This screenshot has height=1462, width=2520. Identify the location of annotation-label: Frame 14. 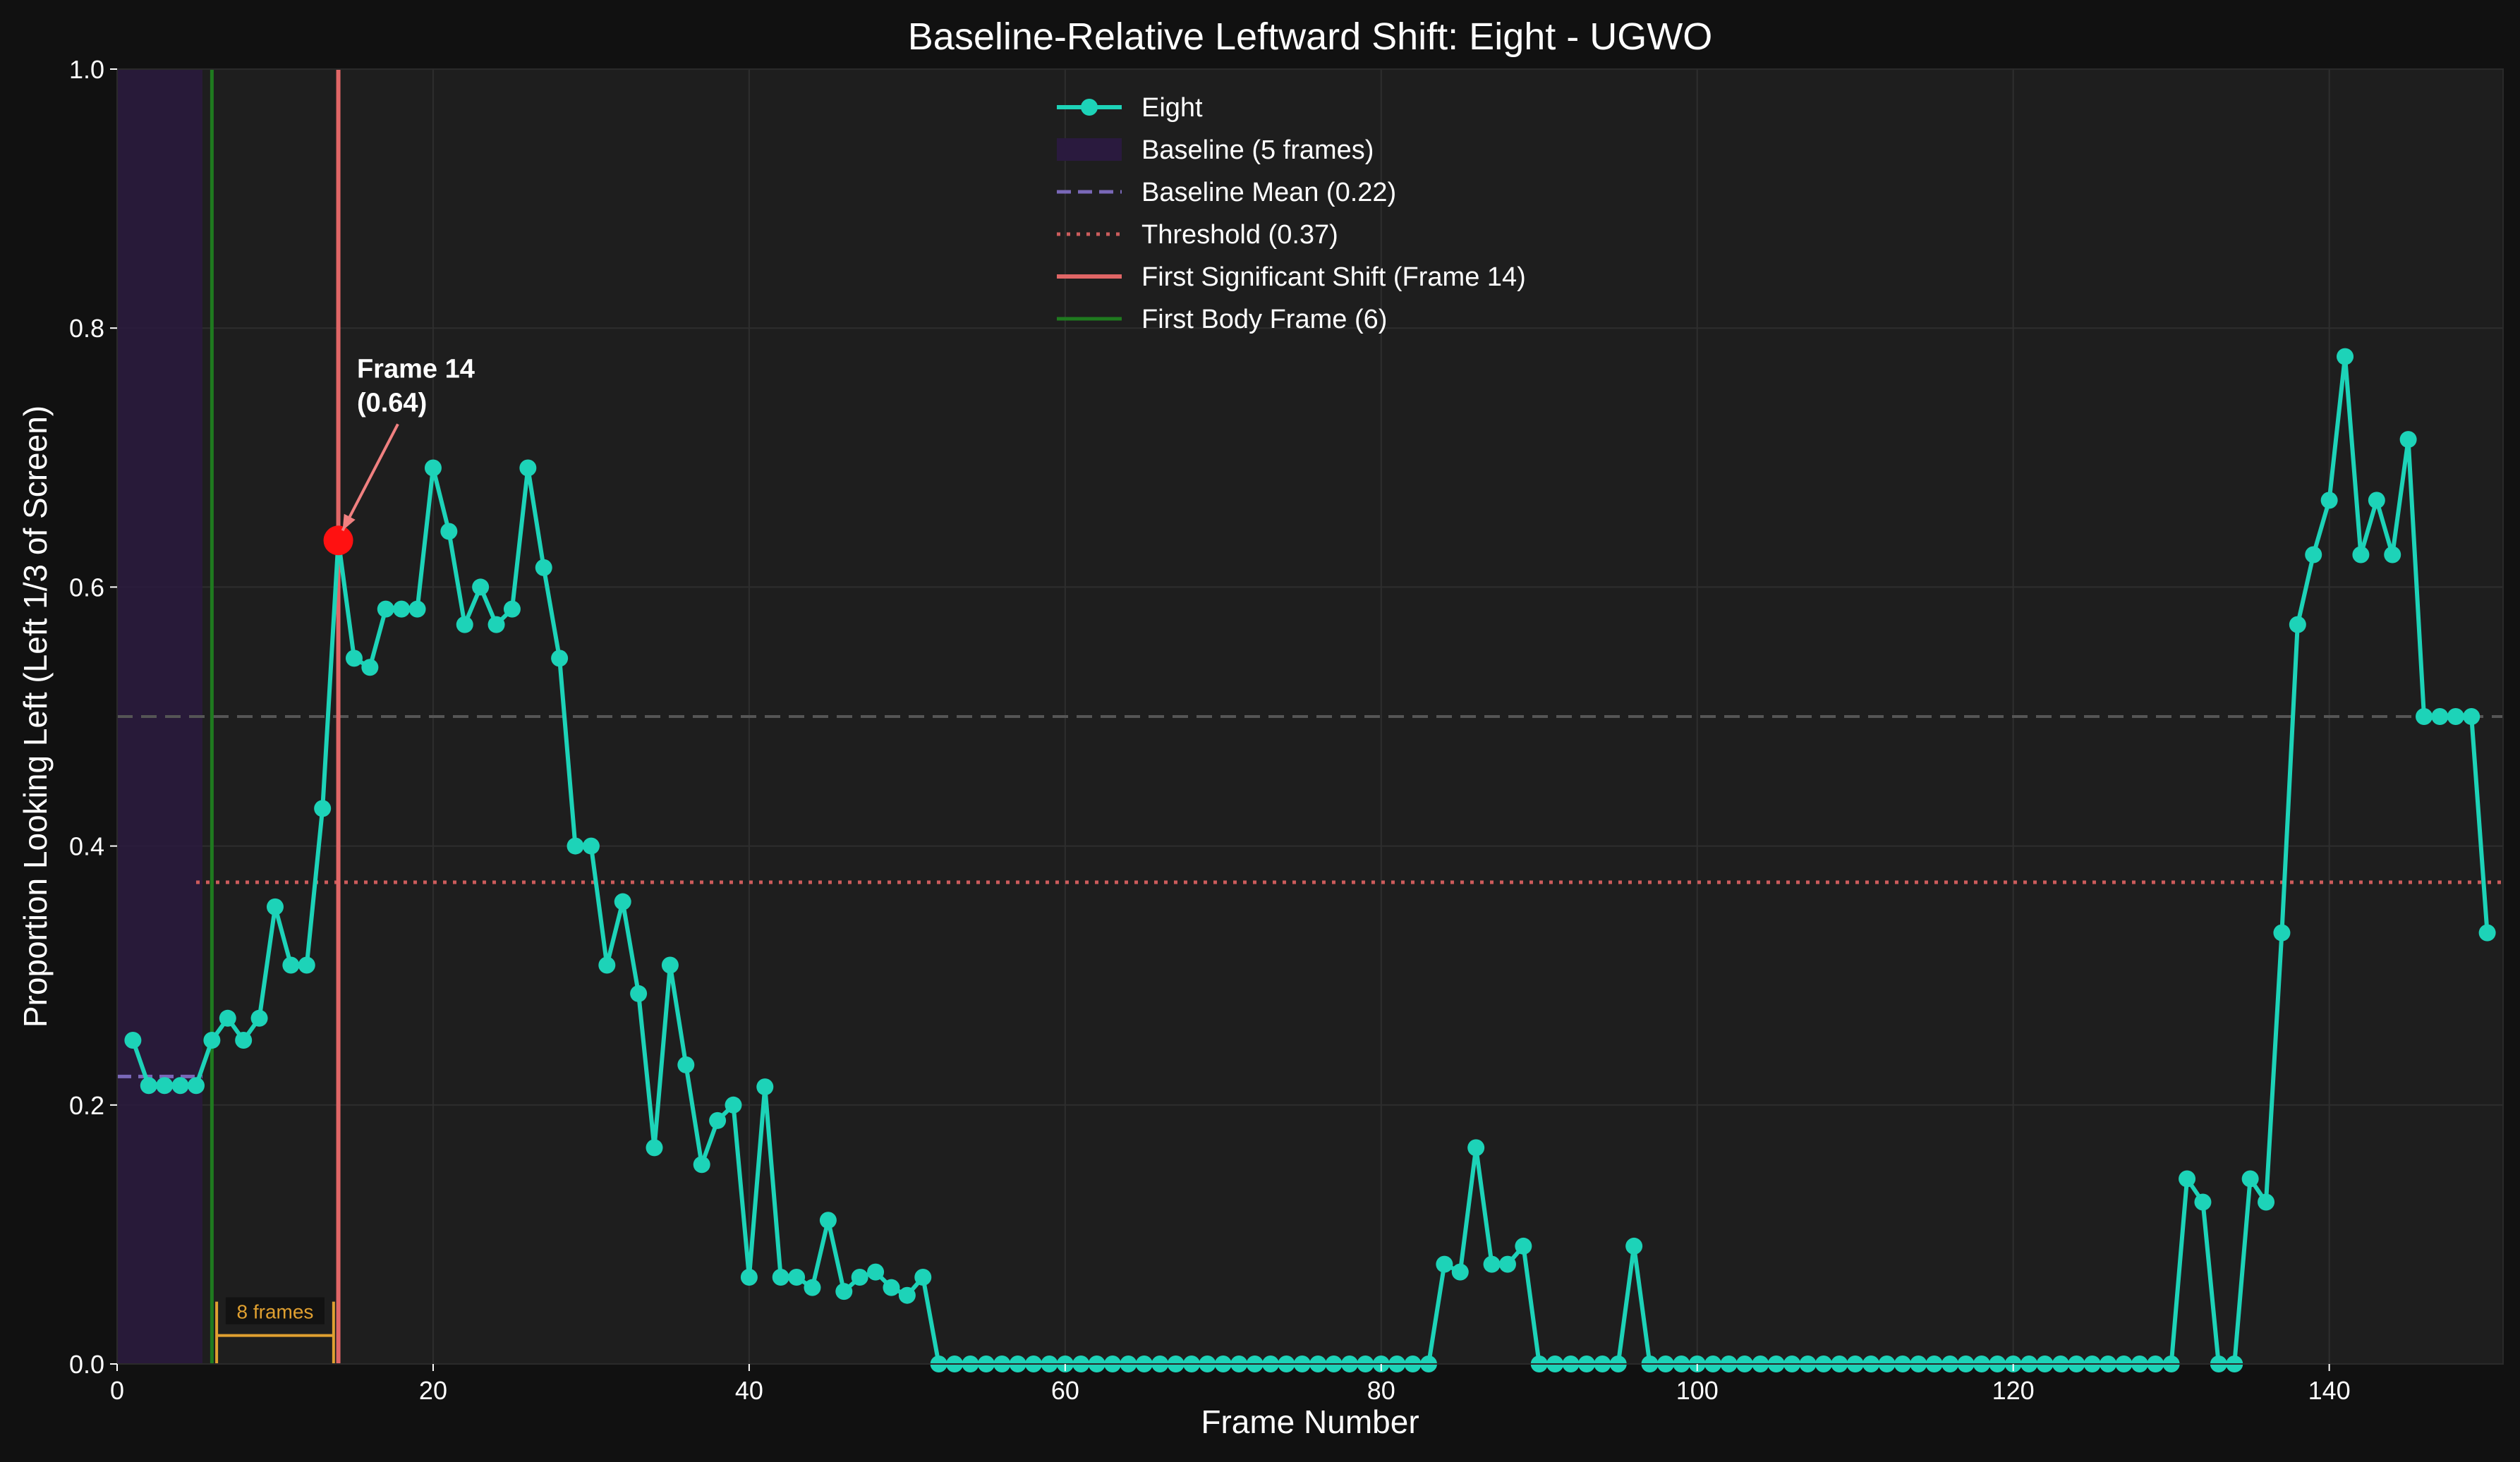
(416, 369).